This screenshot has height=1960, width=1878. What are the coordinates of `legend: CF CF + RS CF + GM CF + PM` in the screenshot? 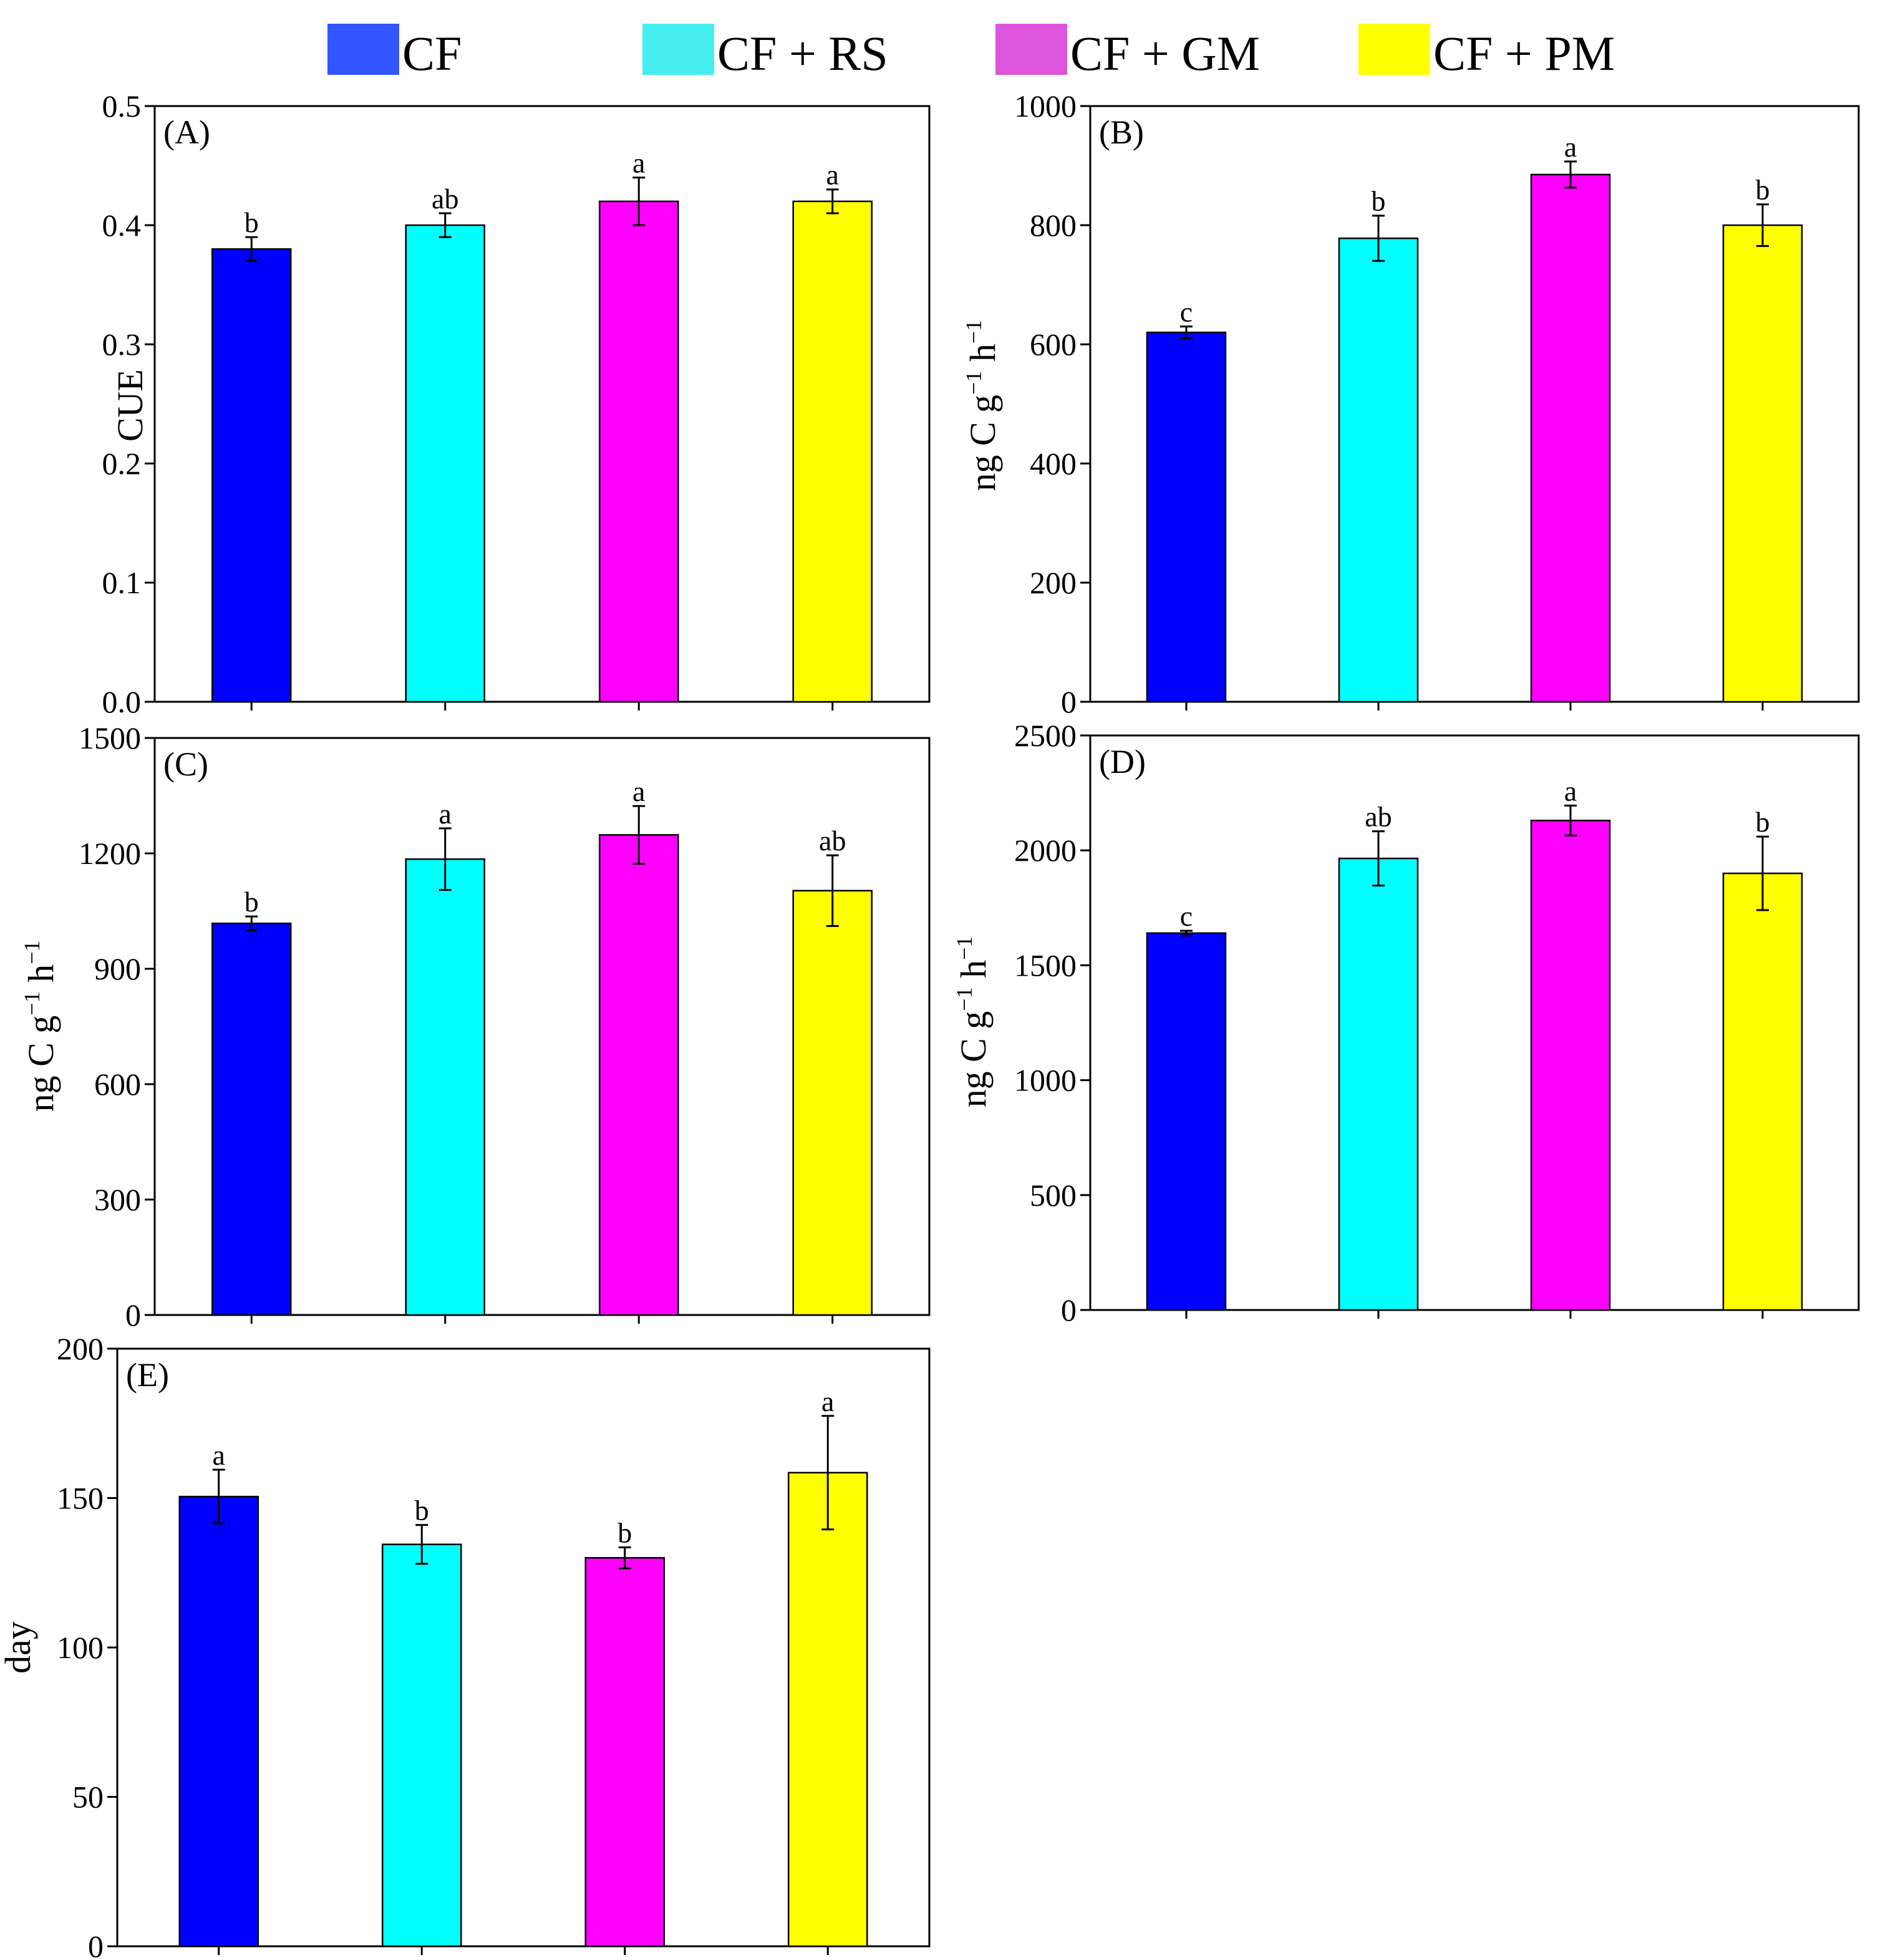 It's located at (971, 52).